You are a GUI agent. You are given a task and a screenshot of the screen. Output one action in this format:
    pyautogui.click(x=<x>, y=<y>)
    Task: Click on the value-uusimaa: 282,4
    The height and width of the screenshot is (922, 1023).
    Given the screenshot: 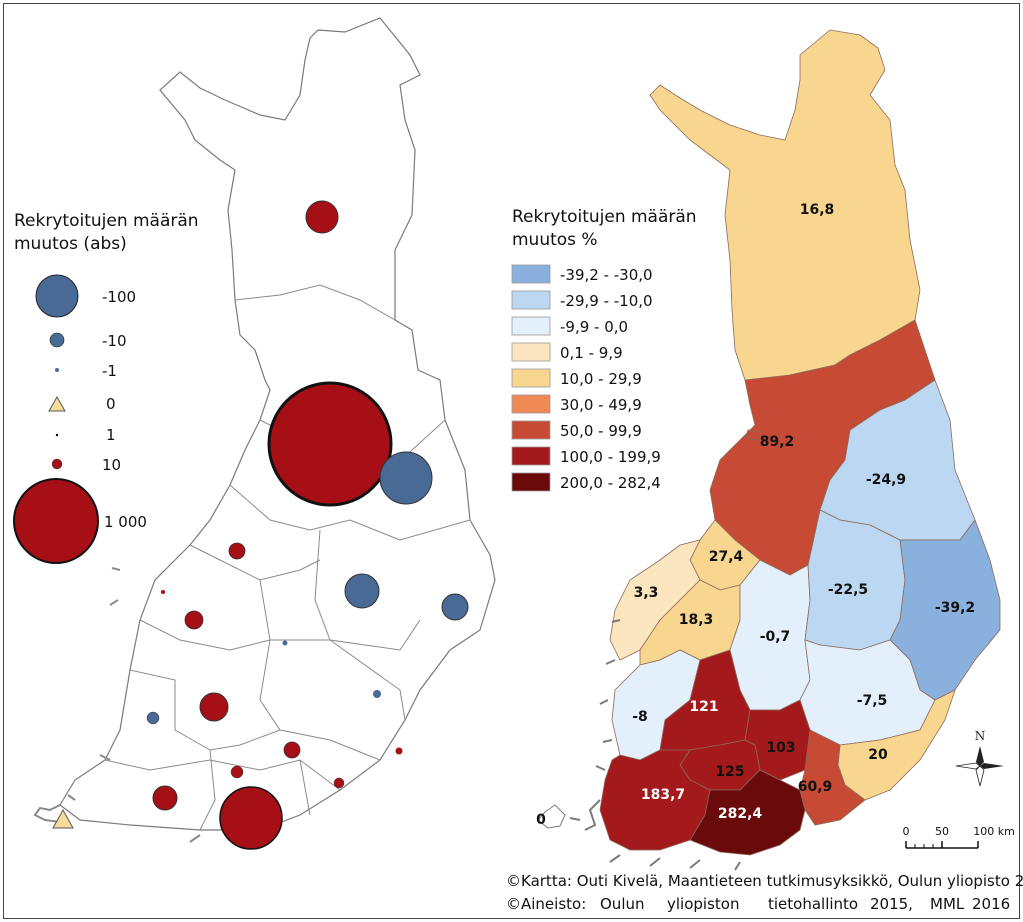 What is the action you would take?
    pyautogui.click(x=740, y=814)
    